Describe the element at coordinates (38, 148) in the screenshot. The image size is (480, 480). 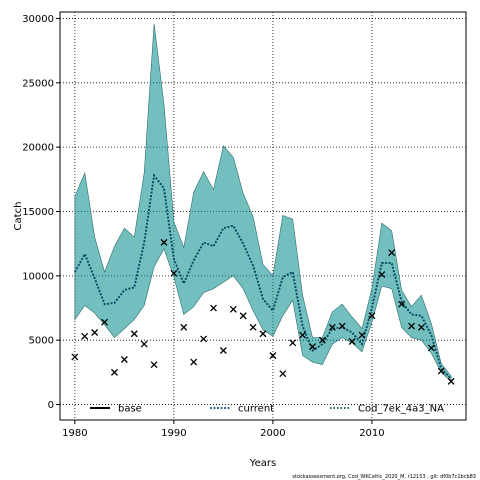
I see `y-tick-label: 20000` at that location.